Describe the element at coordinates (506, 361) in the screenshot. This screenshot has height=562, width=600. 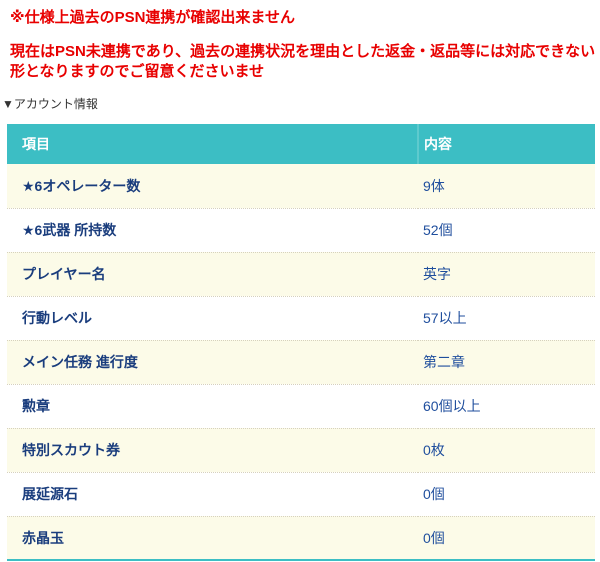
I see `item-value: 第二章` at that location.